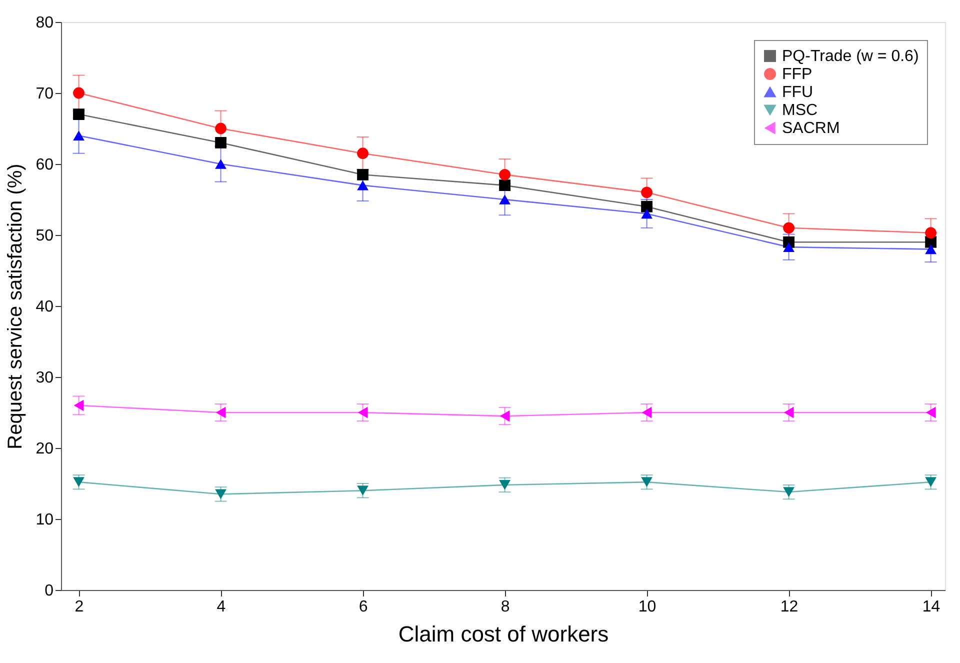 The image size is (960, 663). I want to click on y-tick-label: 60, so click(45, 165).